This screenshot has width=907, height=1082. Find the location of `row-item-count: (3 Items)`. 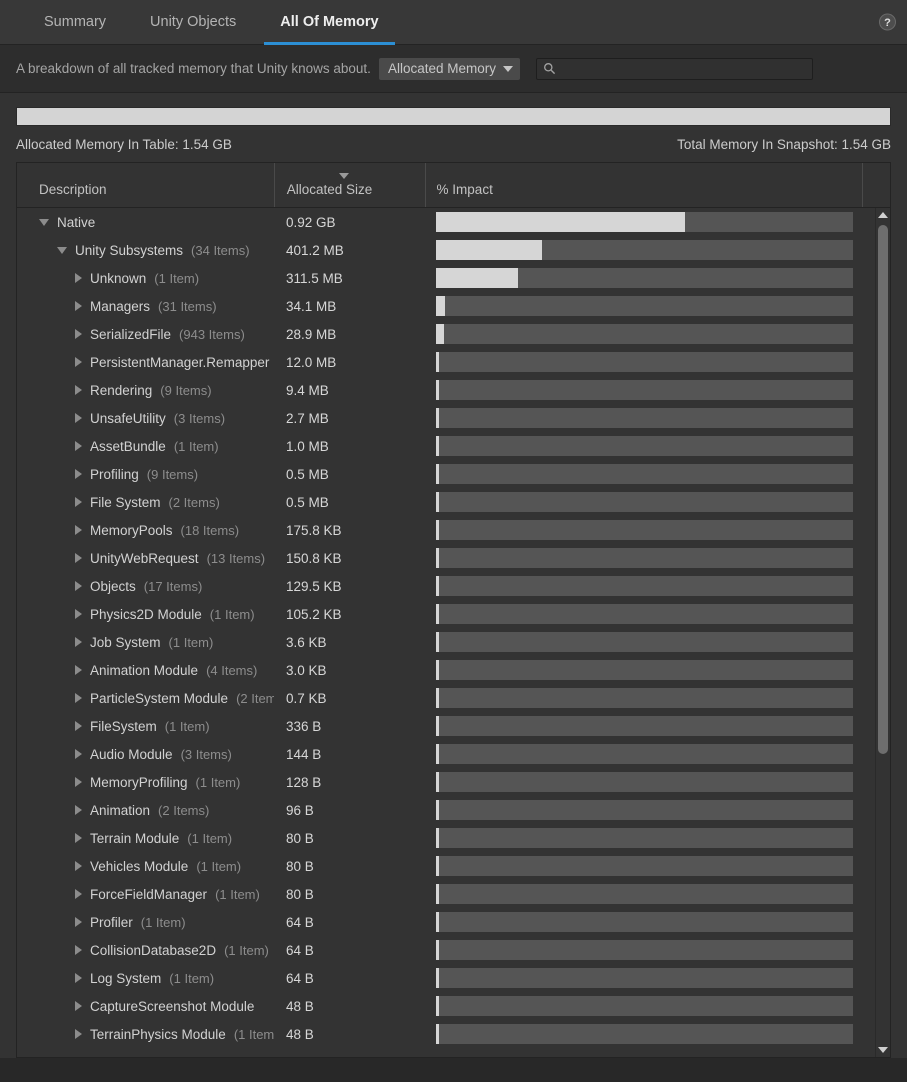

row-item-count: (3 Items) is located at coordinates (199, 418).